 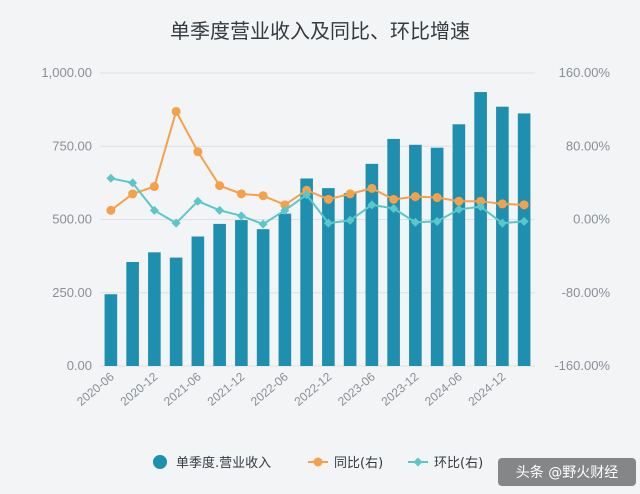 What do you see at coordinates (487, 388) in the screenshot?
I see `x-tick-label: 2024-12` at bounding box center [487, 388].